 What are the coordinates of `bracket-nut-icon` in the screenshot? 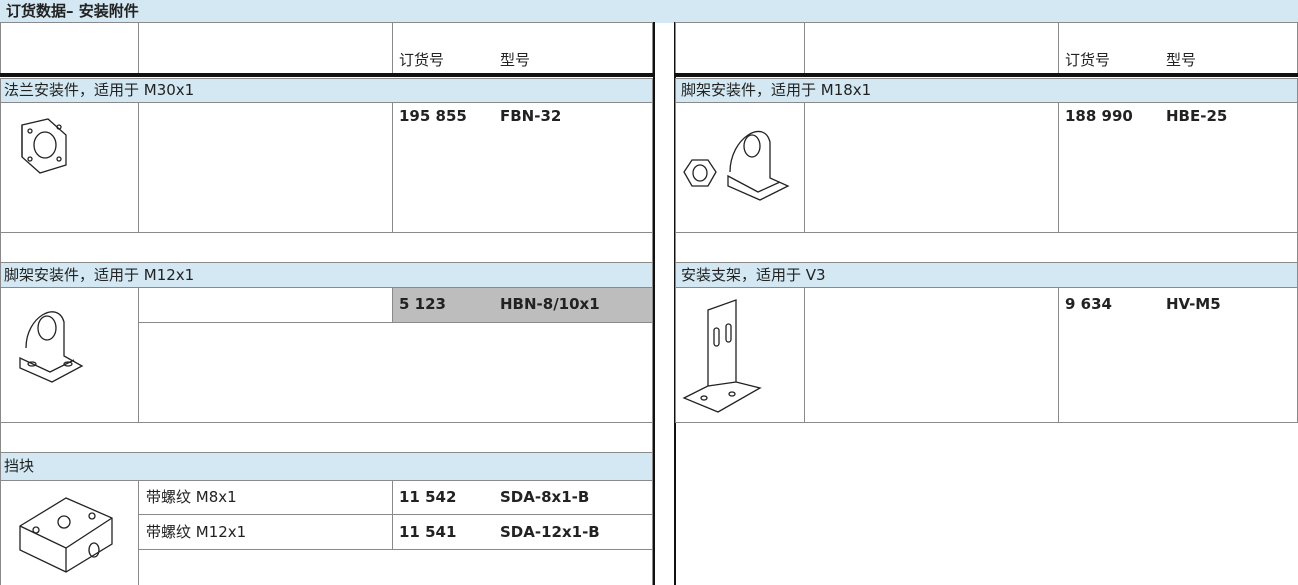 It's located at (736, 165).